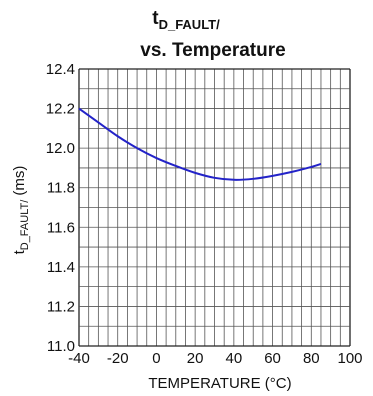  What do you see at coordinates (212, 50) in the screenshot?
I see `chart-title-line2: vs. Temperature` at bounding box center [212, 50].